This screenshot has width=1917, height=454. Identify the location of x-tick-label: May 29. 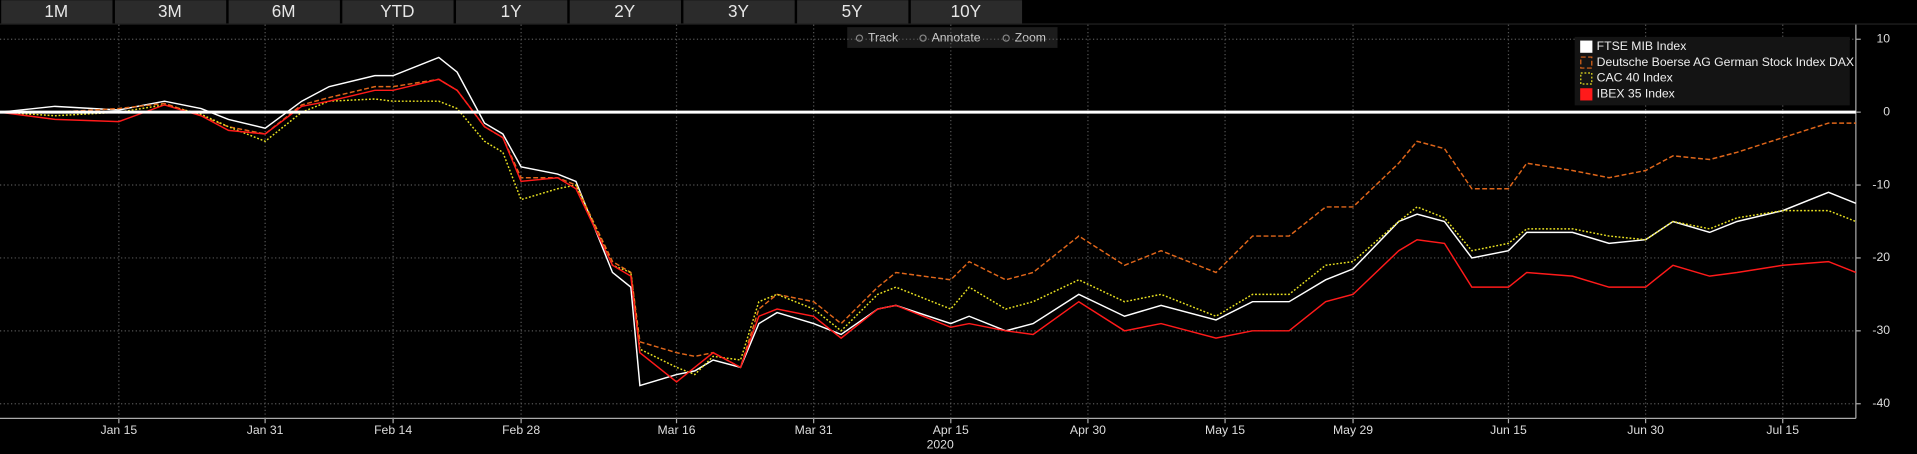
(1353, 430).